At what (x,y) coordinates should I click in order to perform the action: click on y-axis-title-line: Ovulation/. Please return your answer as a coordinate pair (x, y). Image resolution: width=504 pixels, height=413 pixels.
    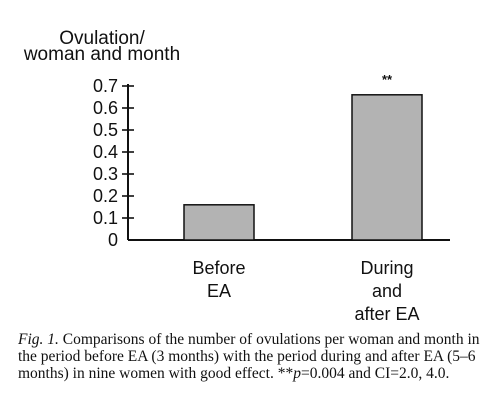
    Looking at the image, I should click on (102, 38).